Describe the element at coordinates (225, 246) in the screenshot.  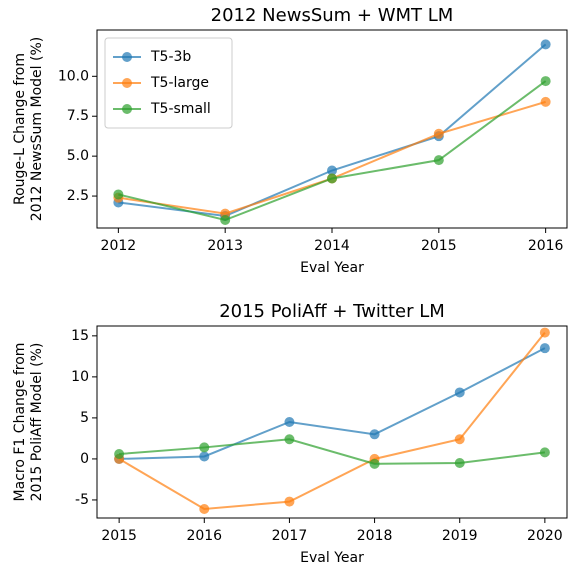
I see `x-tick-label: 2013` at that location.